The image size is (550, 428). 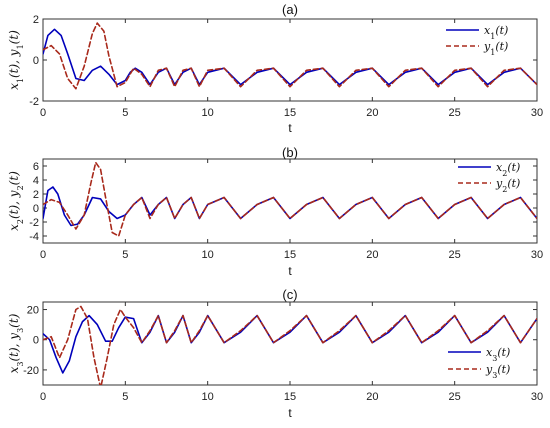 I want to click on y-tick-label: 6, so click(x=36, y=167).